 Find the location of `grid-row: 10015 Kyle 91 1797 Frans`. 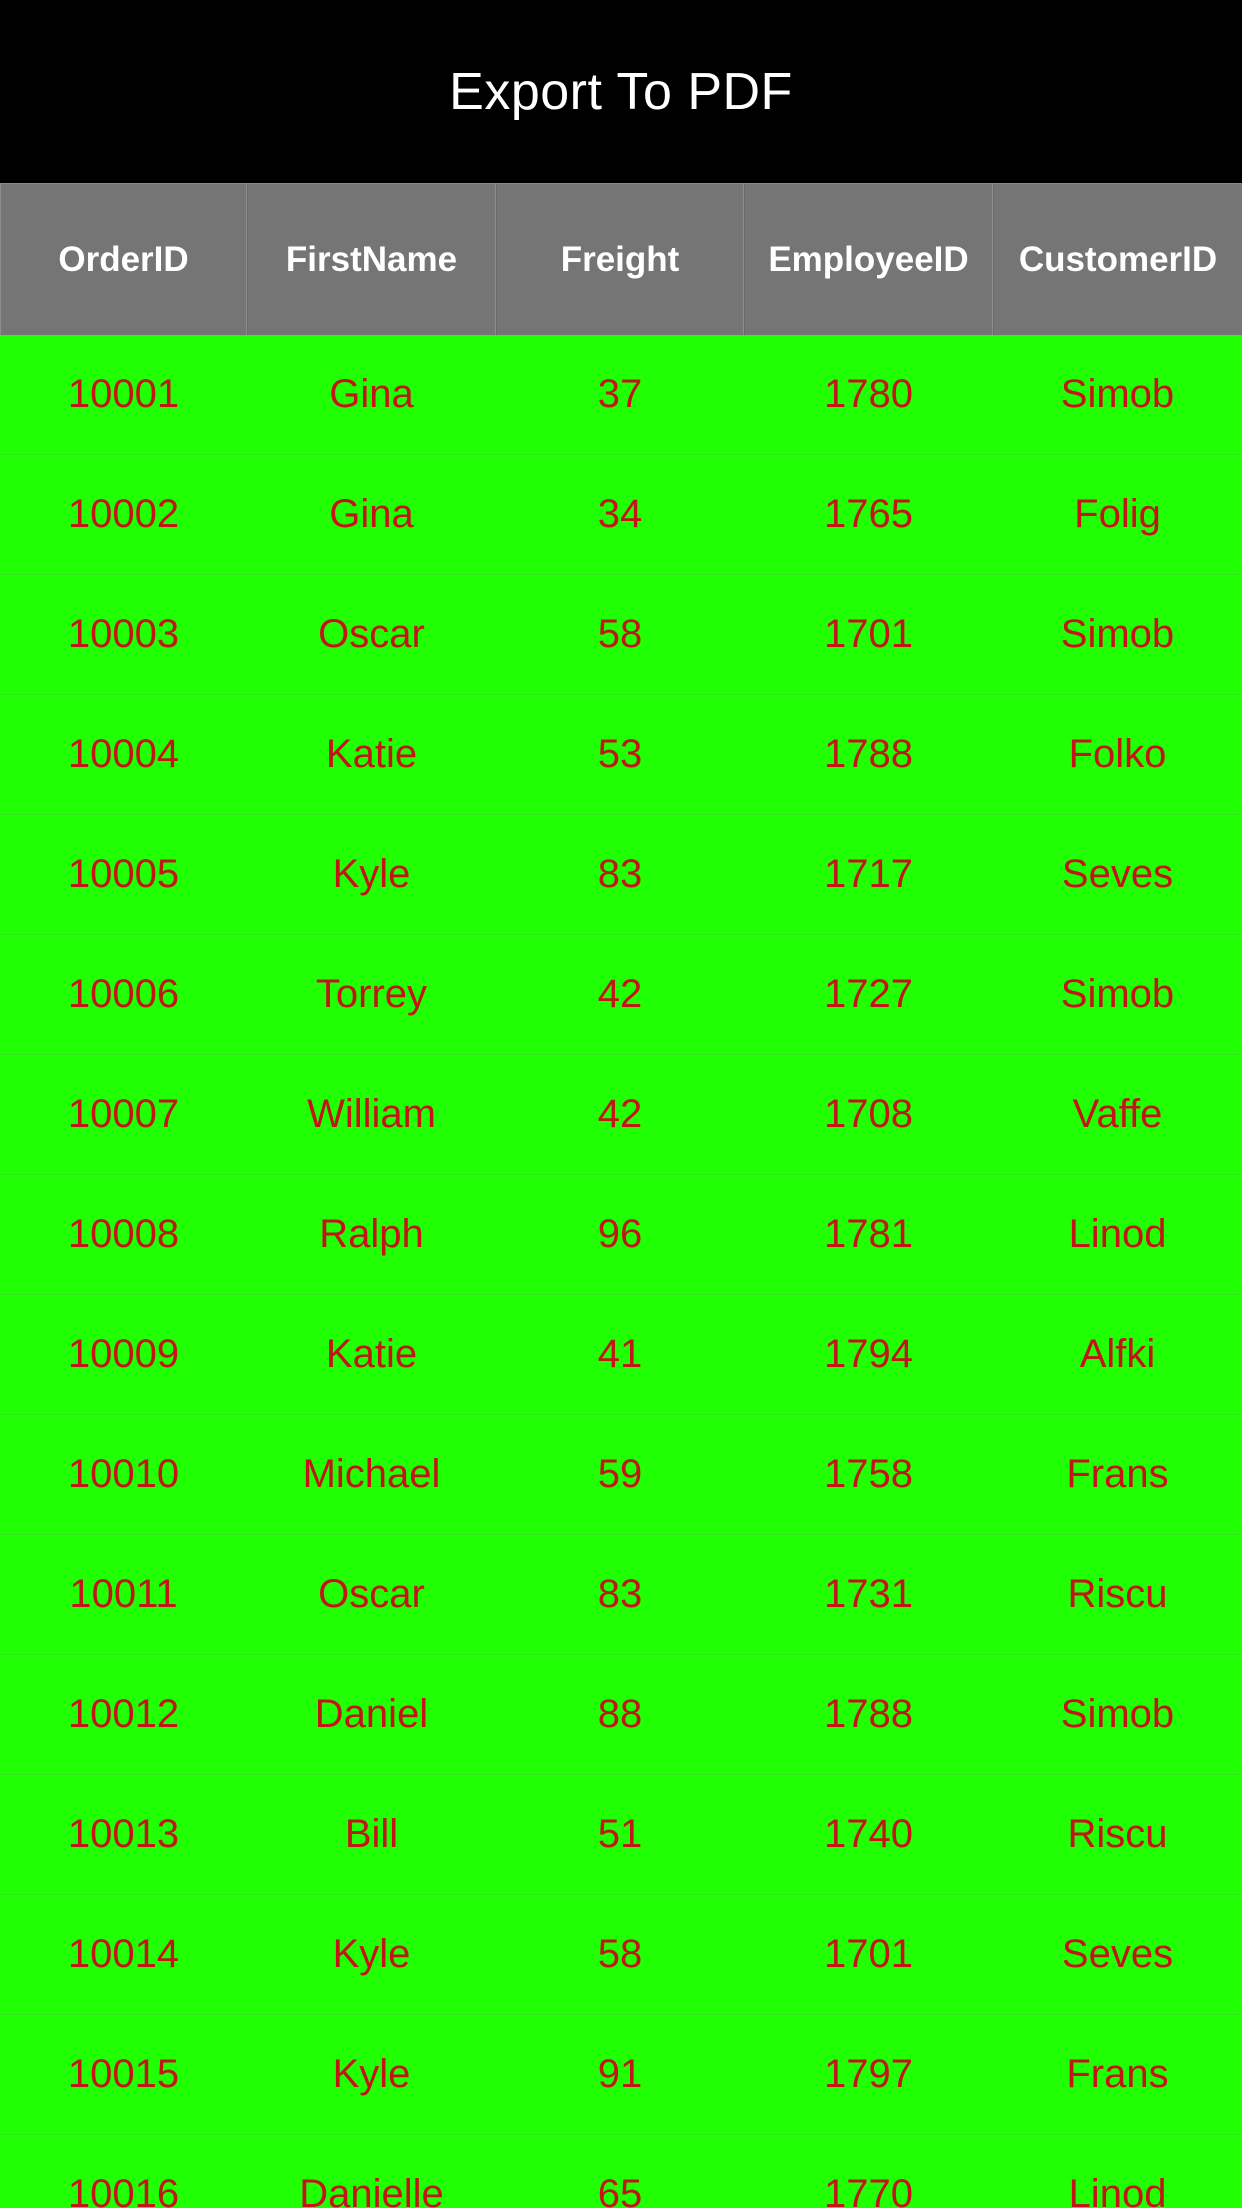

grid-row: 10015 Kyle 91 1797 Frans is located at coordinates (621, 2075).